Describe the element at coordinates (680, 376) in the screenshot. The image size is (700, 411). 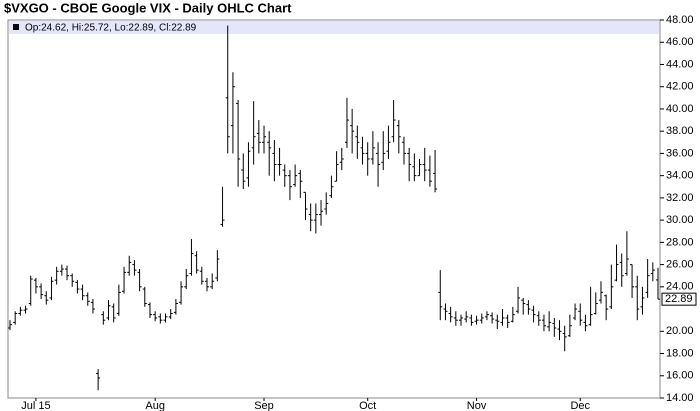
I see `y-tick-label: 16.00` at that location.